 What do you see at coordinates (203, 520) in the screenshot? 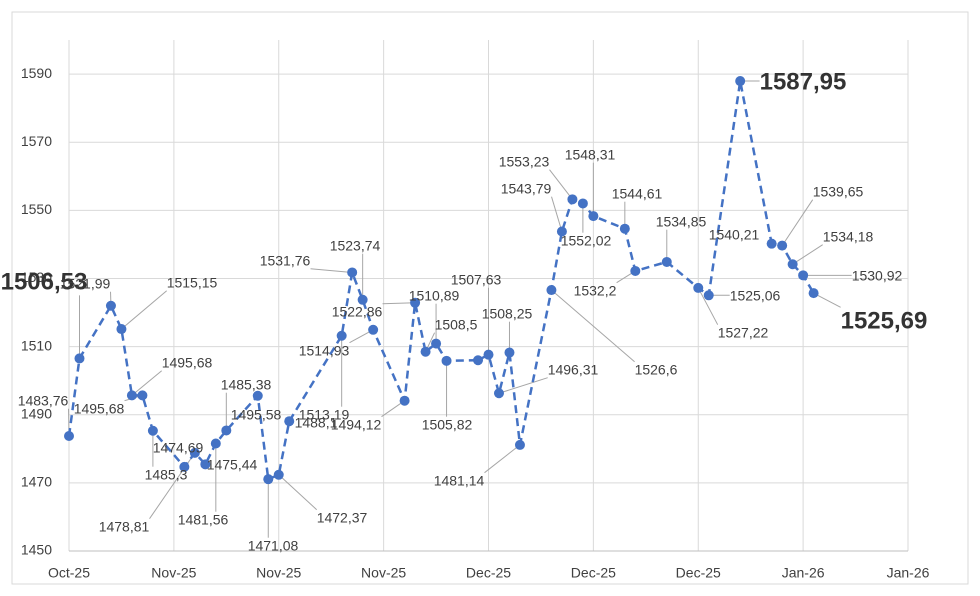
I see `data-label: 1481,56` at bounding box center [203, 520].